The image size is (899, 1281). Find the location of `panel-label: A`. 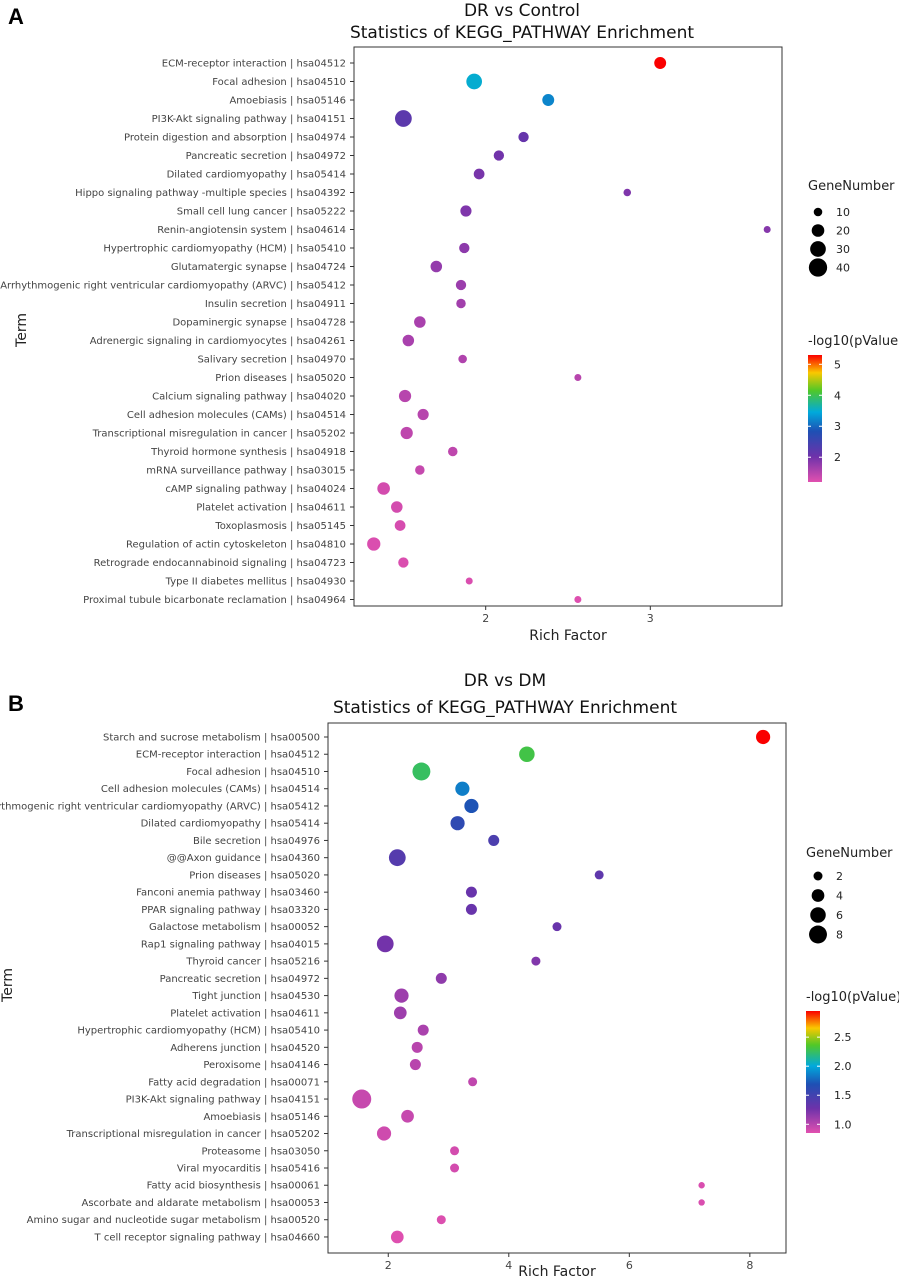

panel-label: A is located at coordinates (16, 16).